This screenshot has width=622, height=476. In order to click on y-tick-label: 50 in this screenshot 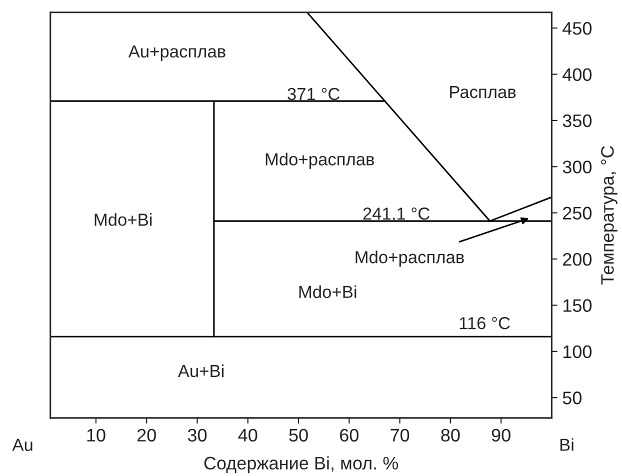, I will do `click(572, 398)`.